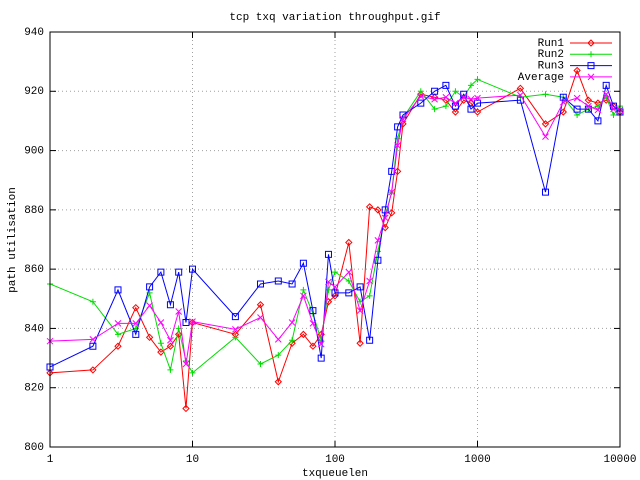 Image resolution: width=640 pixels, height=480 pixels. I want to click on y-tick-label: 940, so click(34, 33).